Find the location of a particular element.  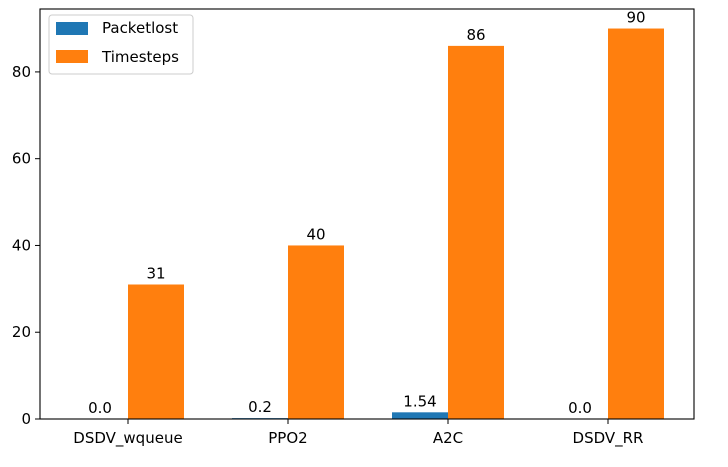

x-tick-label-2: A2C is located at coordinates (448, 438).